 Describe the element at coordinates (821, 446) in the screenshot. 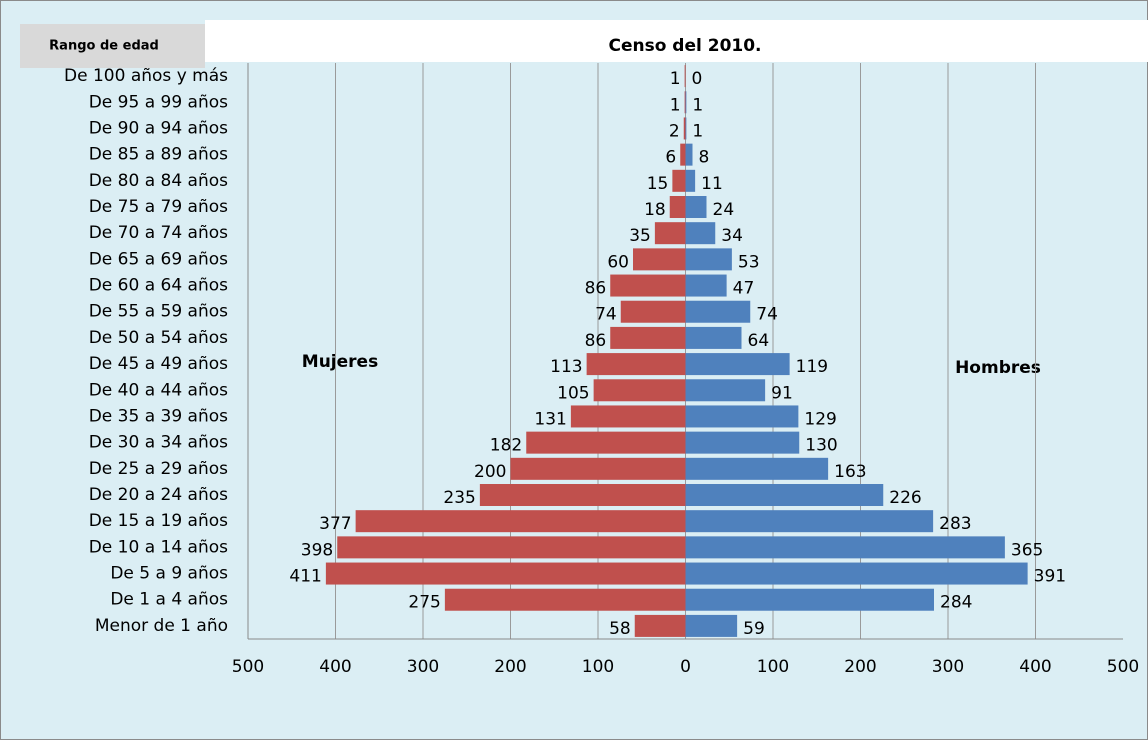

I see `data-label: 130` at that location.